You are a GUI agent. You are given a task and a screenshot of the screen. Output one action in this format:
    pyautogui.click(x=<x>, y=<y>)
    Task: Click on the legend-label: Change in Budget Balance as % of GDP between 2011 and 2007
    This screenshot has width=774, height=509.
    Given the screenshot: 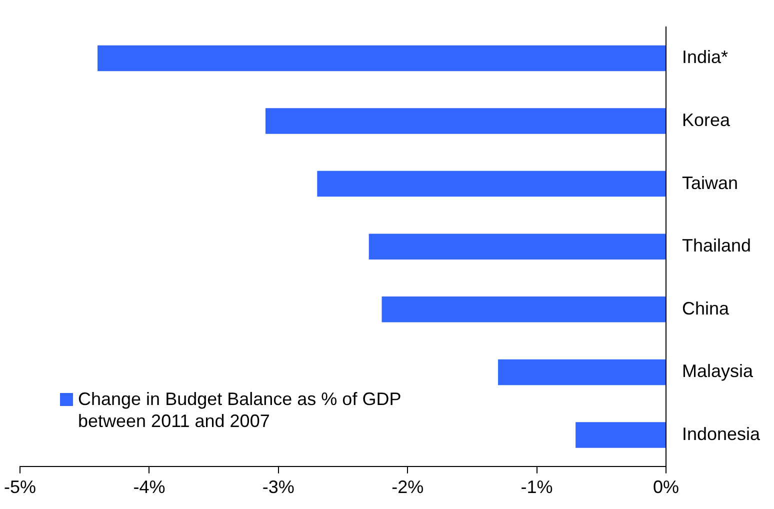 What is the action you would take?
    pyautogui.click(x=240, y=410)
    